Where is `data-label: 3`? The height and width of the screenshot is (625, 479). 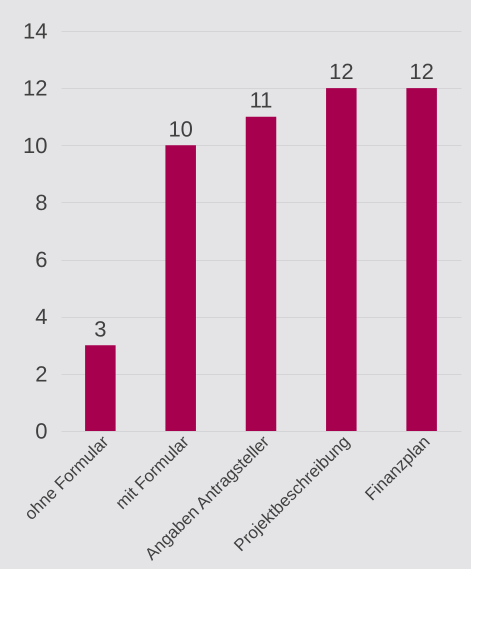
data-label: 3 is located at coordinates (100, 329).